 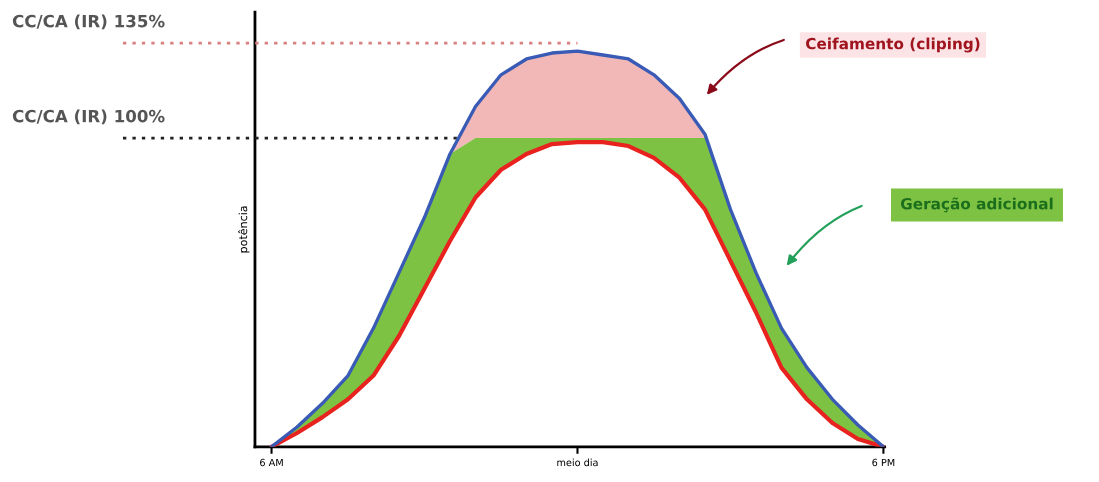 I want to click on x-tick-label: meio dia, so click(x=577, y=462).